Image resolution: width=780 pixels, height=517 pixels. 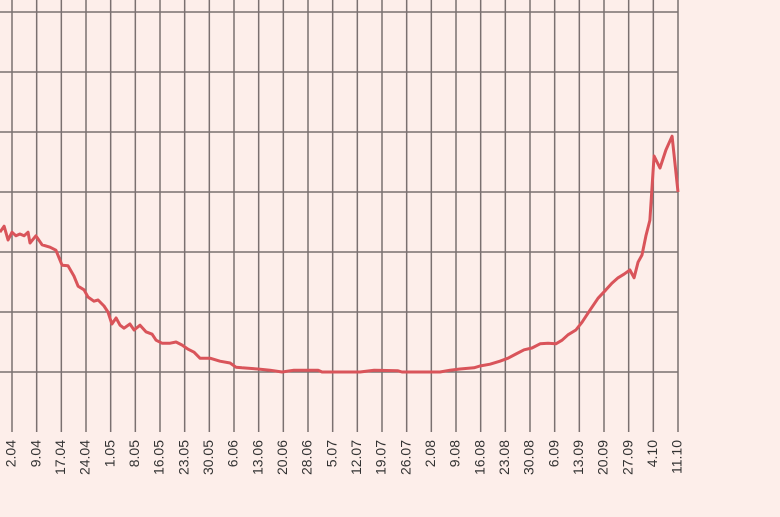 I want to click on x-tick-label: 30.08, so click(x=529, y=457).